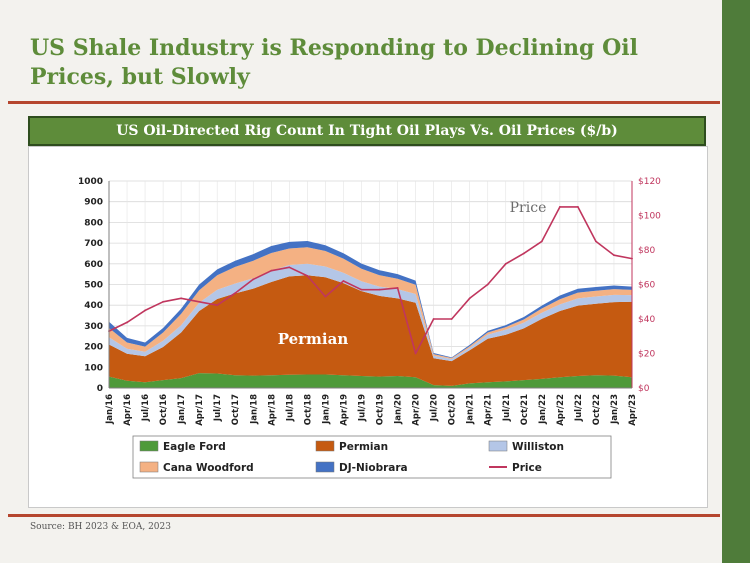  Describe the element at coordinates (326, 409) in the screenshot. I see `x-tick-label: Jan/19` at that location.